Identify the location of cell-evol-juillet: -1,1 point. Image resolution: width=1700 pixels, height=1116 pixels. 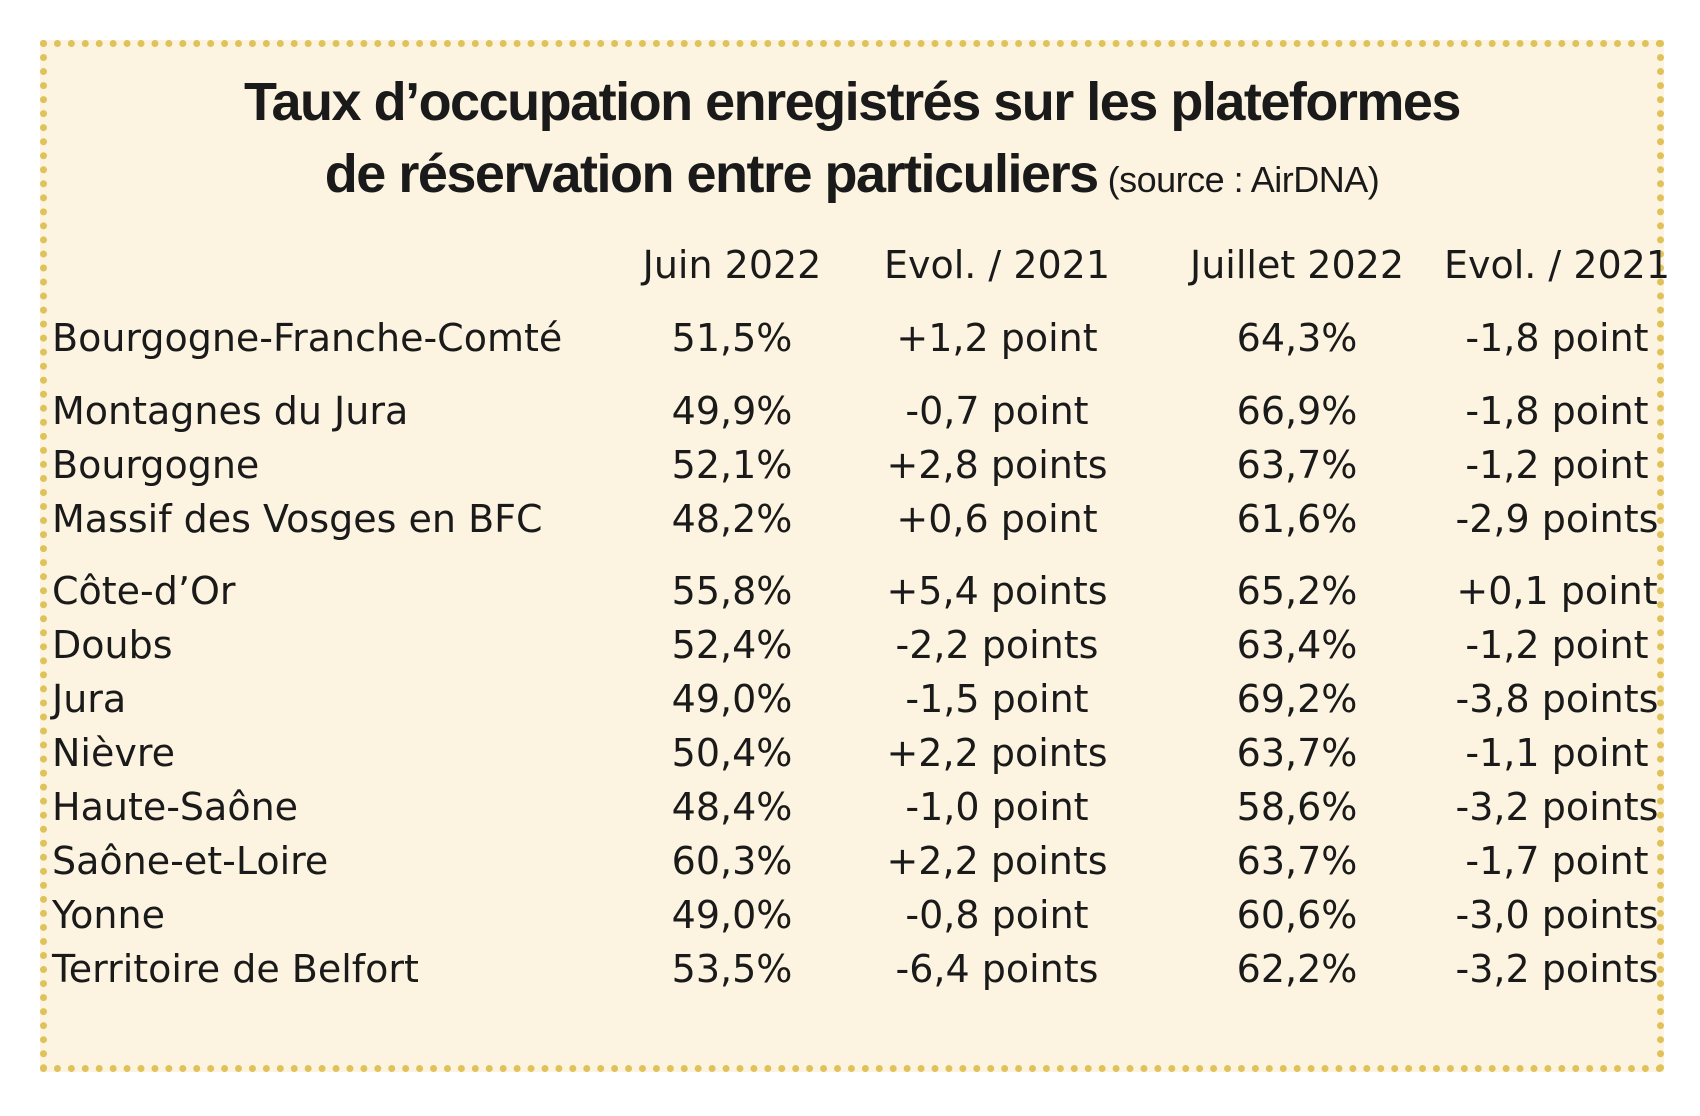
(1557, 753).